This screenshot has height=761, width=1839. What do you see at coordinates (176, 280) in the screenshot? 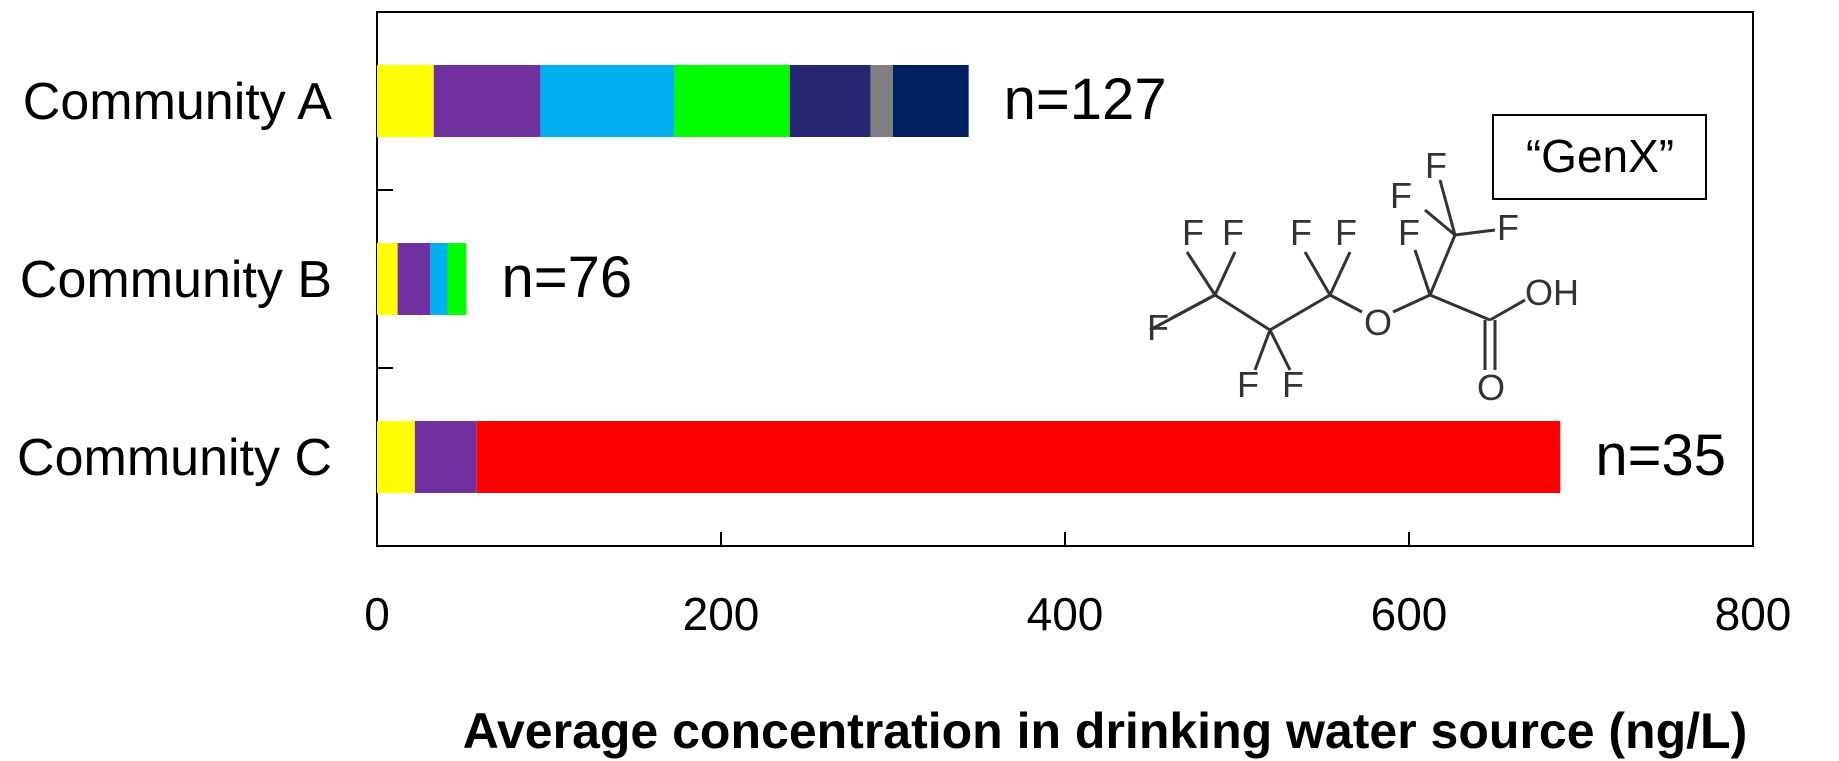
I see `category-label: Community B` at bounding box center [176, 280].